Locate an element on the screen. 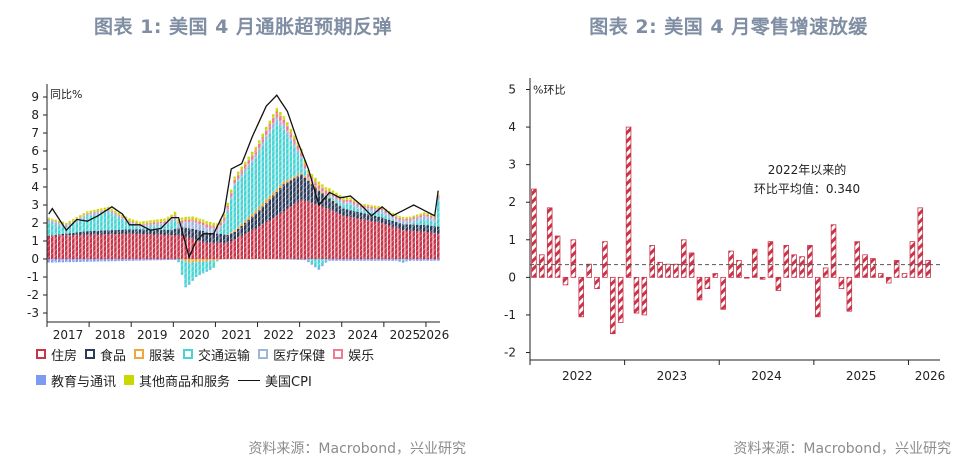  legend-row: 教育与通讯 其他商品和服务 美国CPI is located at coordinates (209, 380).